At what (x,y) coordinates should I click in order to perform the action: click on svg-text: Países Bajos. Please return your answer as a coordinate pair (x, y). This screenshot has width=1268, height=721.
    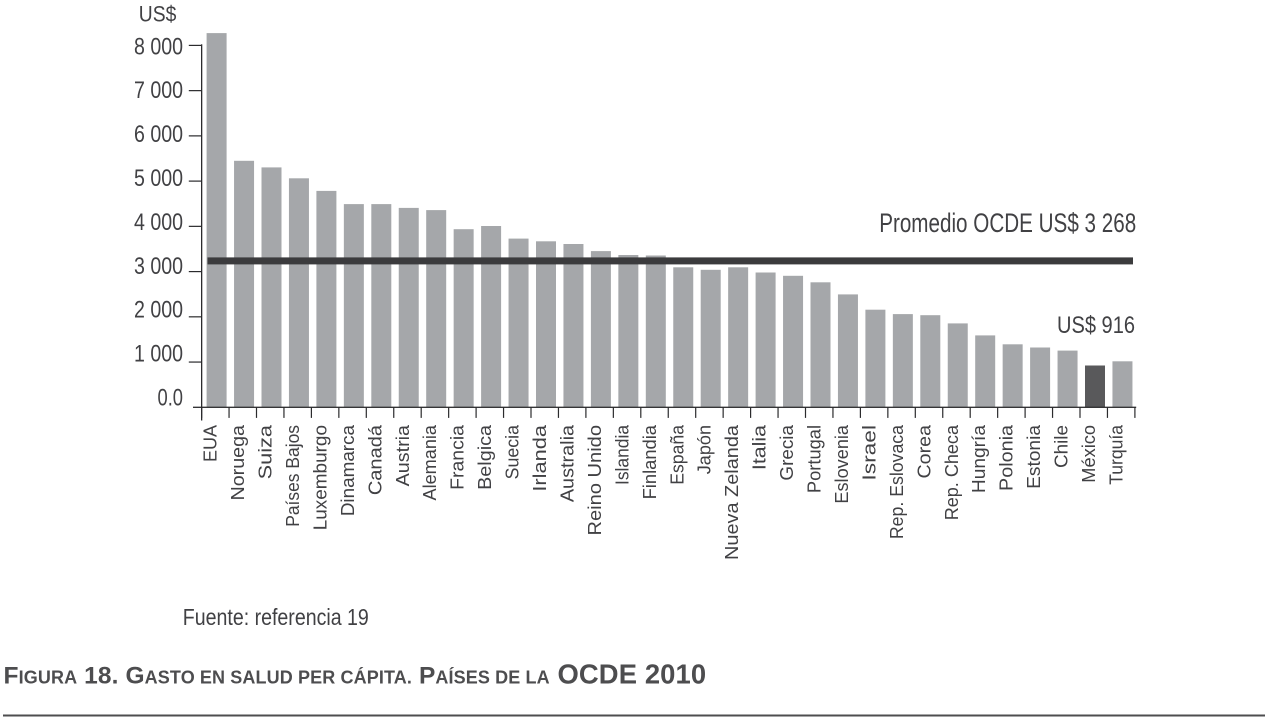
    Looking at the image, I should click on (292, 476).